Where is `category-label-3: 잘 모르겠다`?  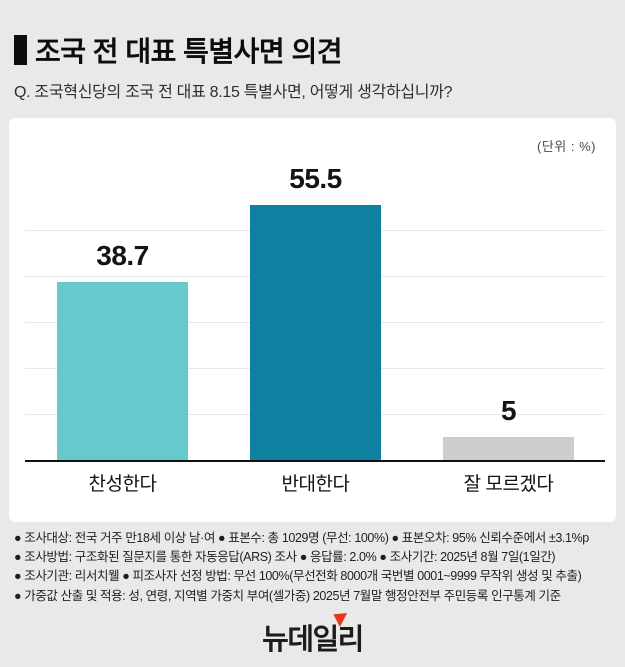 category-label-3: 잘 모르겠다 is located at coordinates (508, 484).